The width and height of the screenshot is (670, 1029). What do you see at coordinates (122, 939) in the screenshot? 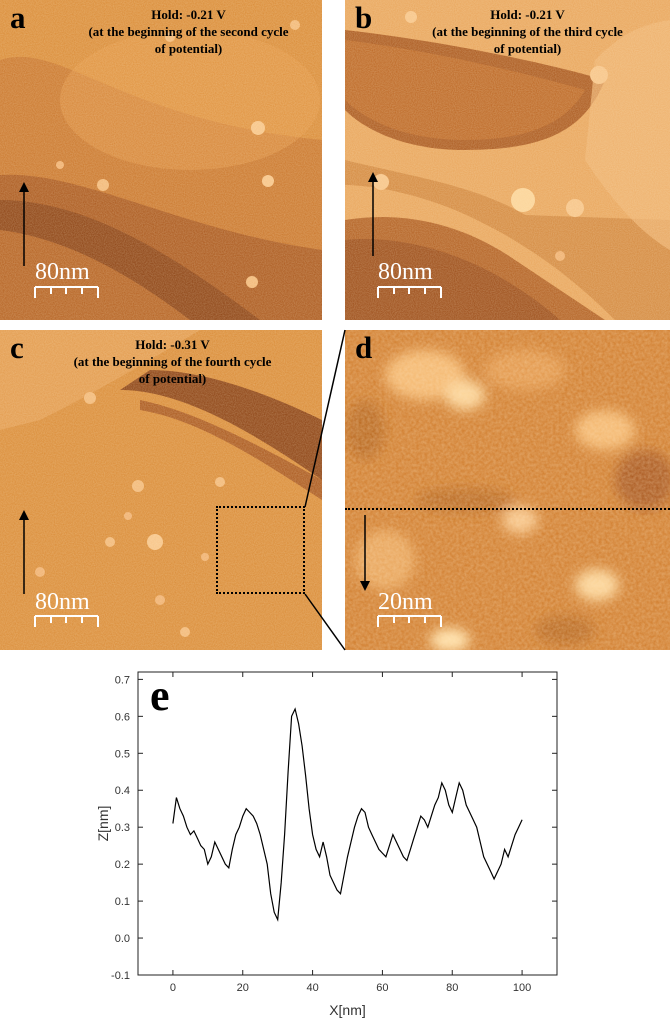
I see `y-tick-label: 0.0` at bounding box center [122, 939].